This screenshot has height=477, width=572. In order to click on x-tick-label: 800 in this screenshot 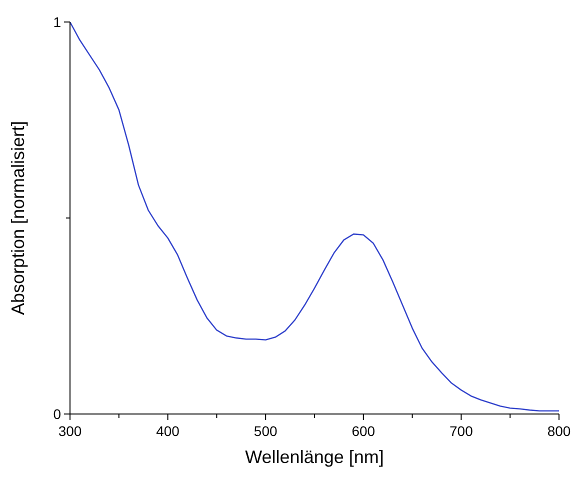, I will do `click(559, 431)`.